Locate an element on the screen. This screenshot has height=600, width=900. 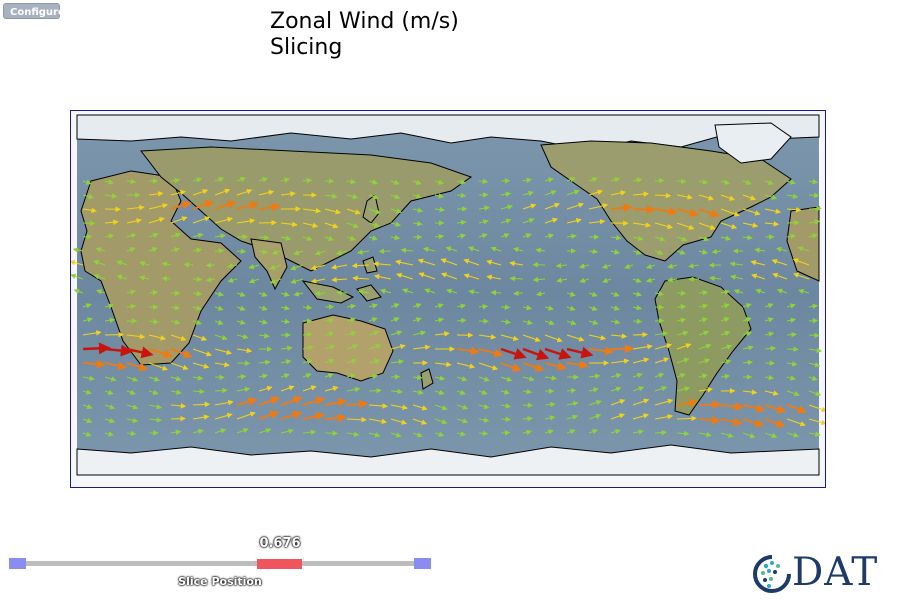
configure-button: Configure is located at coordinates (34, 11).